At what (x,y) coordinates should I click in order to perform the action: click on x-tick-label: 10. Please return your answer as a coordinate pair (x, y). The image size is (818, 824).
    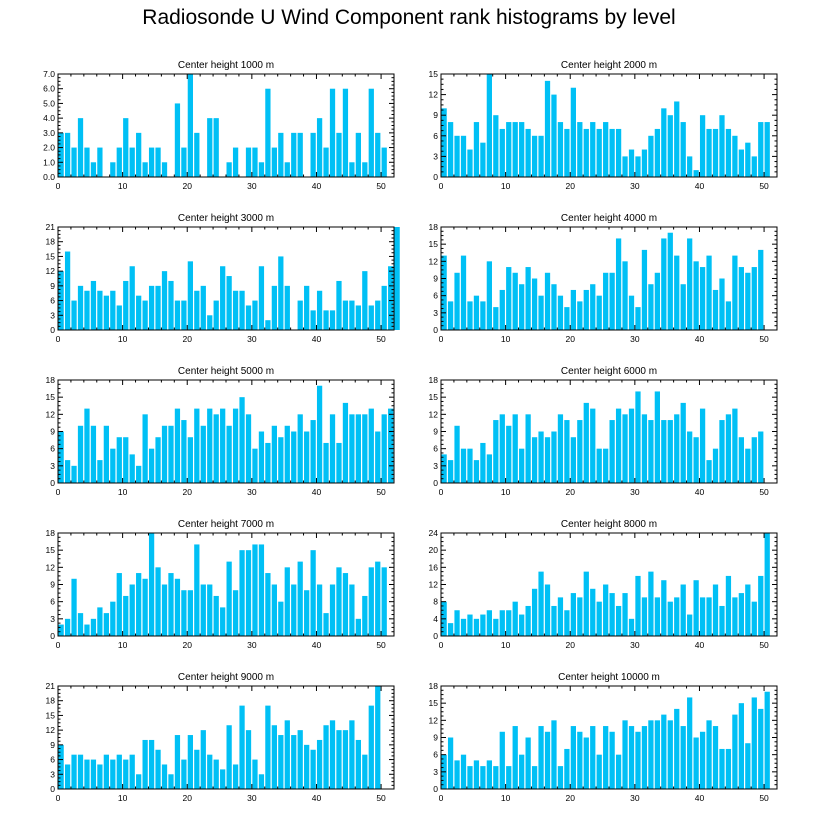
    Looking at the image, I should click on (506, 645).